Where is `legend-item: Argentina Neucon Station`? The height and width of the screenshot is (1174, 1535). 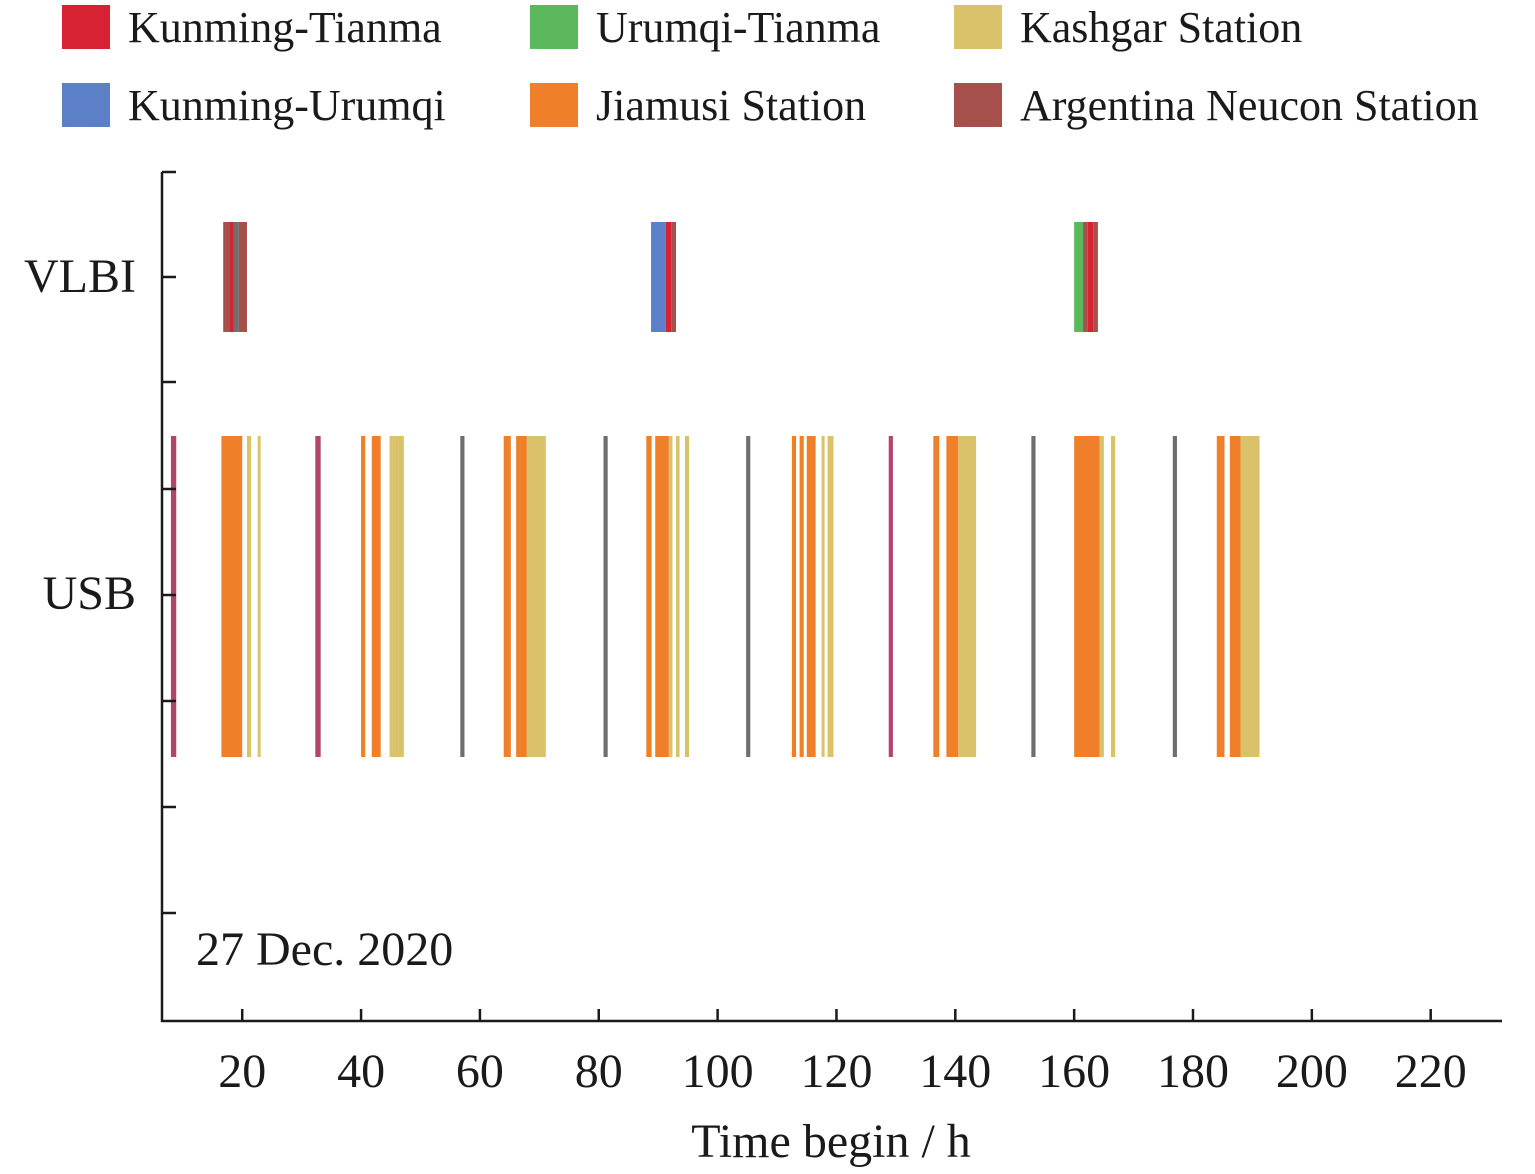
legend-item: Argentina Neucon Station is located at coordinates (1216, 105).